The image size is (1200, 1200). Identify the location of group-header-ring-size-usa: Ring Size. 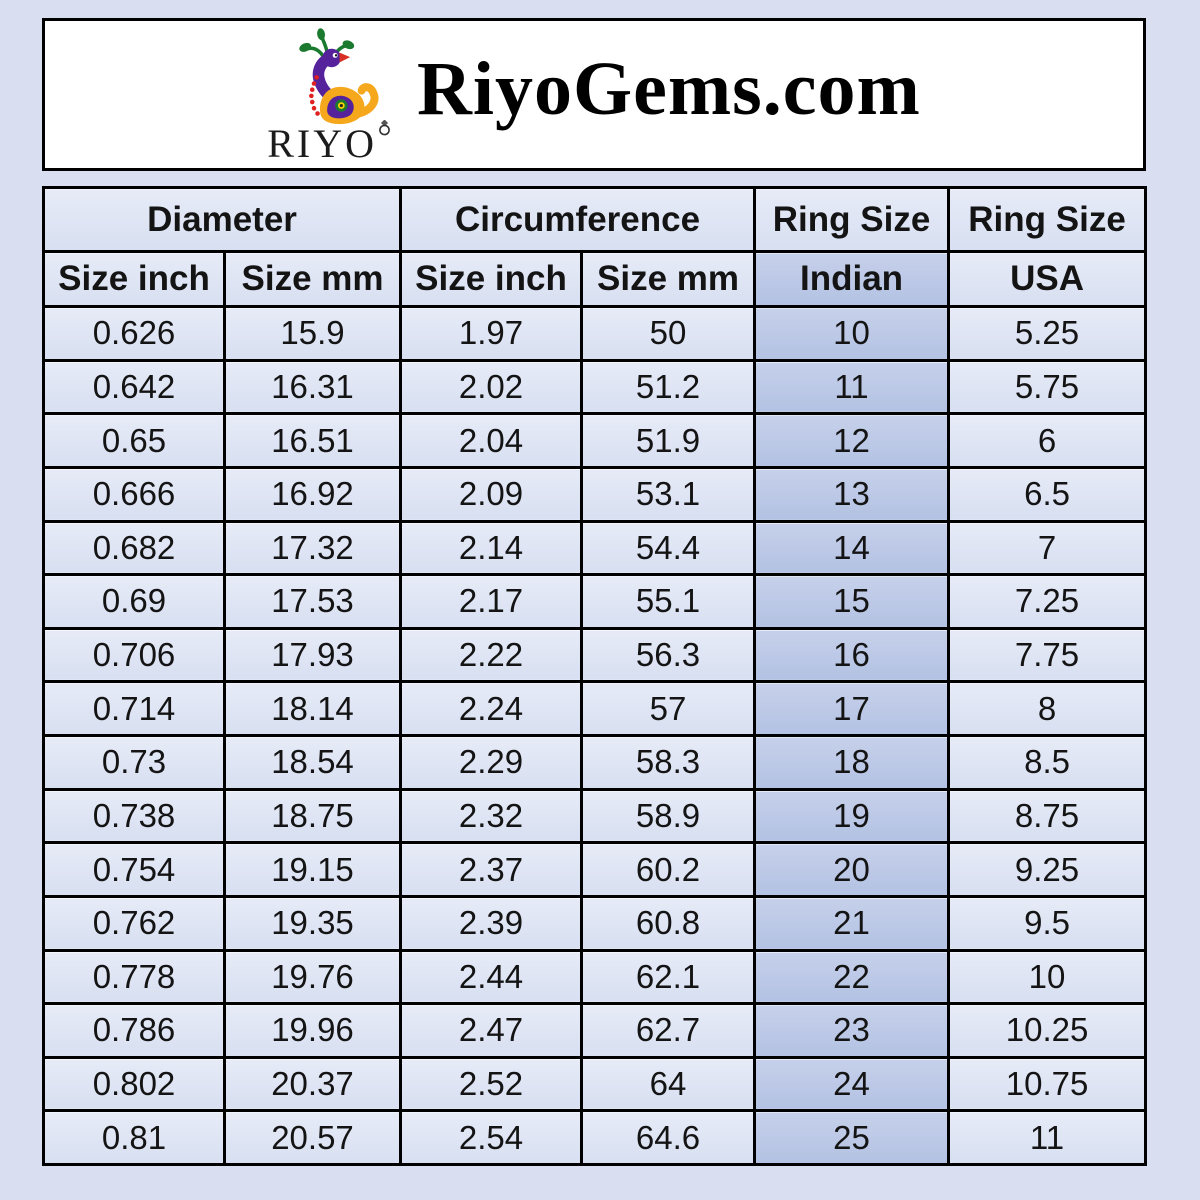
(1047, 219).